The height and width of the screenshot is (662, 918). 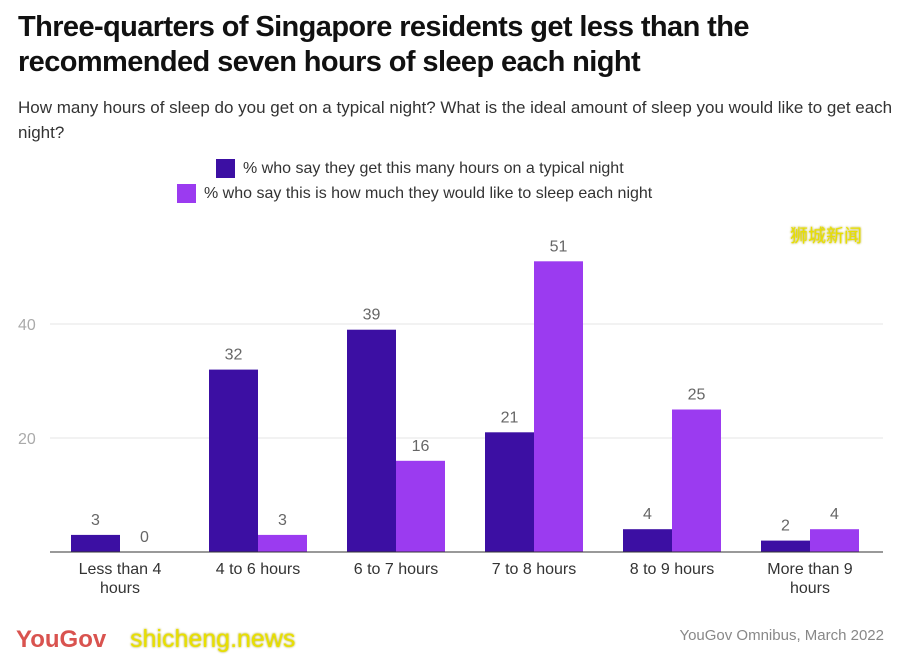 What do you see at coordinates (144, 537) in the screenshot?
I see `data-label: 0` at bounding box center [144, 537].